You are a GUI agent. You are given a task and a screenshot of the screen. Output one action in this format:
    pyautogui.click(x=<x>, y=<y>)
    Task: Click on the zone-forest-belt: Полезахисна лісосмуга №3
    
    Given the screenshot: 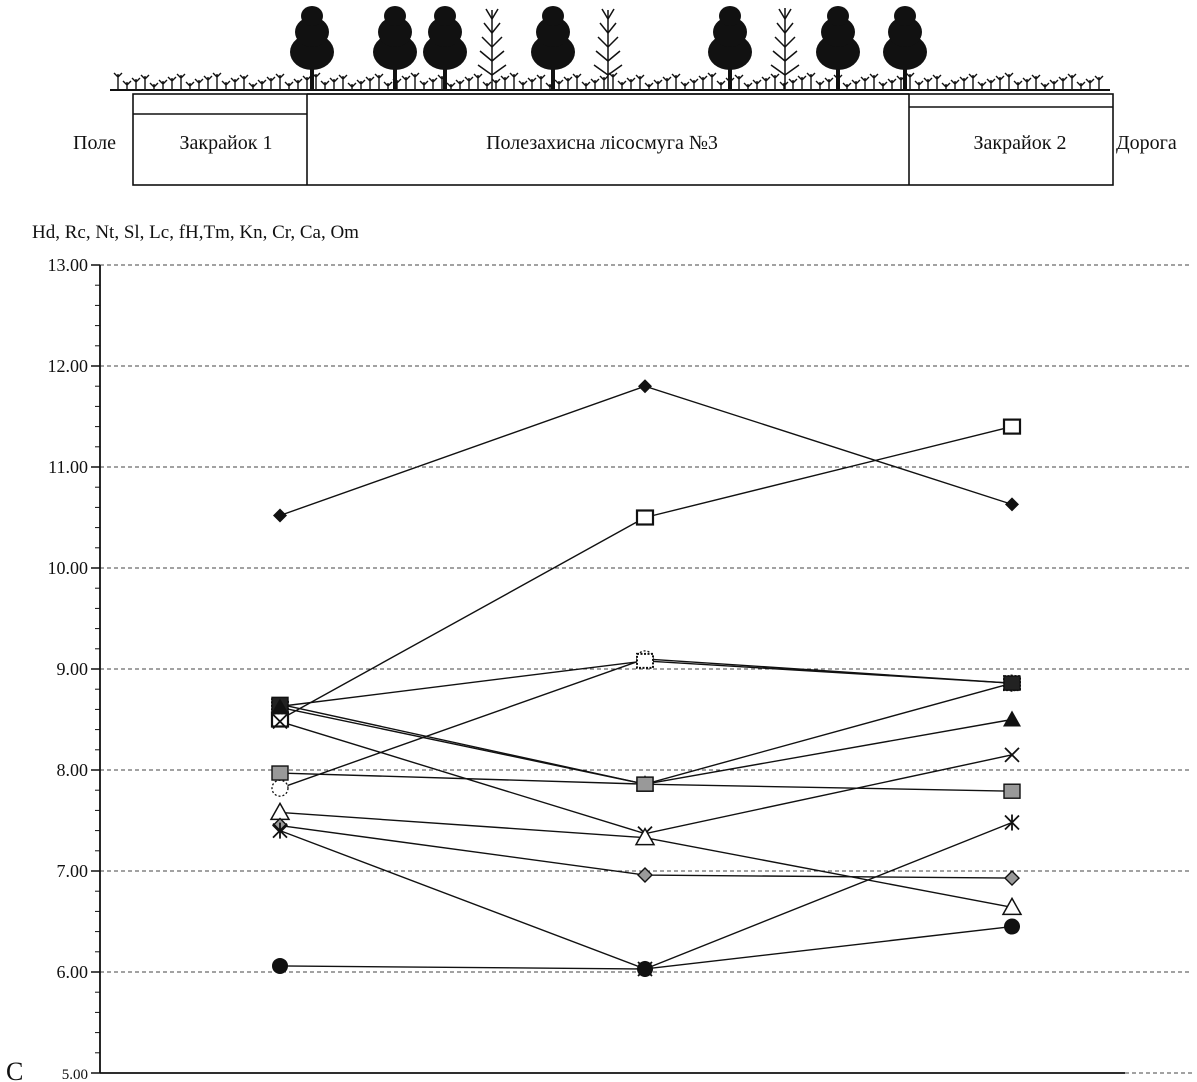 What is the action you would take?
    pyautogui.click(x=602, y=143)
    